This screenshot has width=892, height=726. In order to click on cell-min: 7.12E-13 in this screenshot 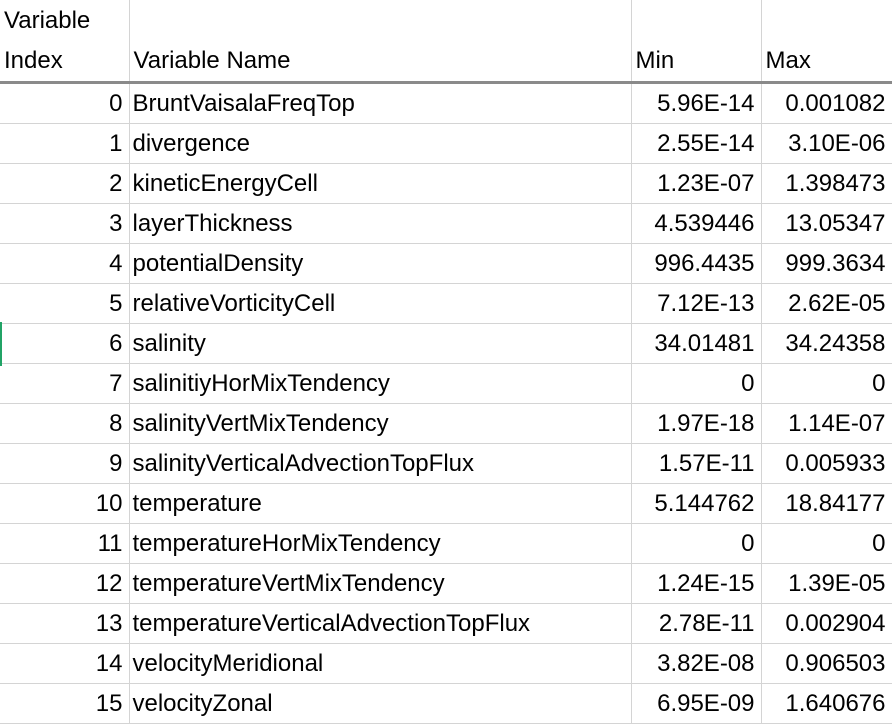, I will do `click(696, 303)`.